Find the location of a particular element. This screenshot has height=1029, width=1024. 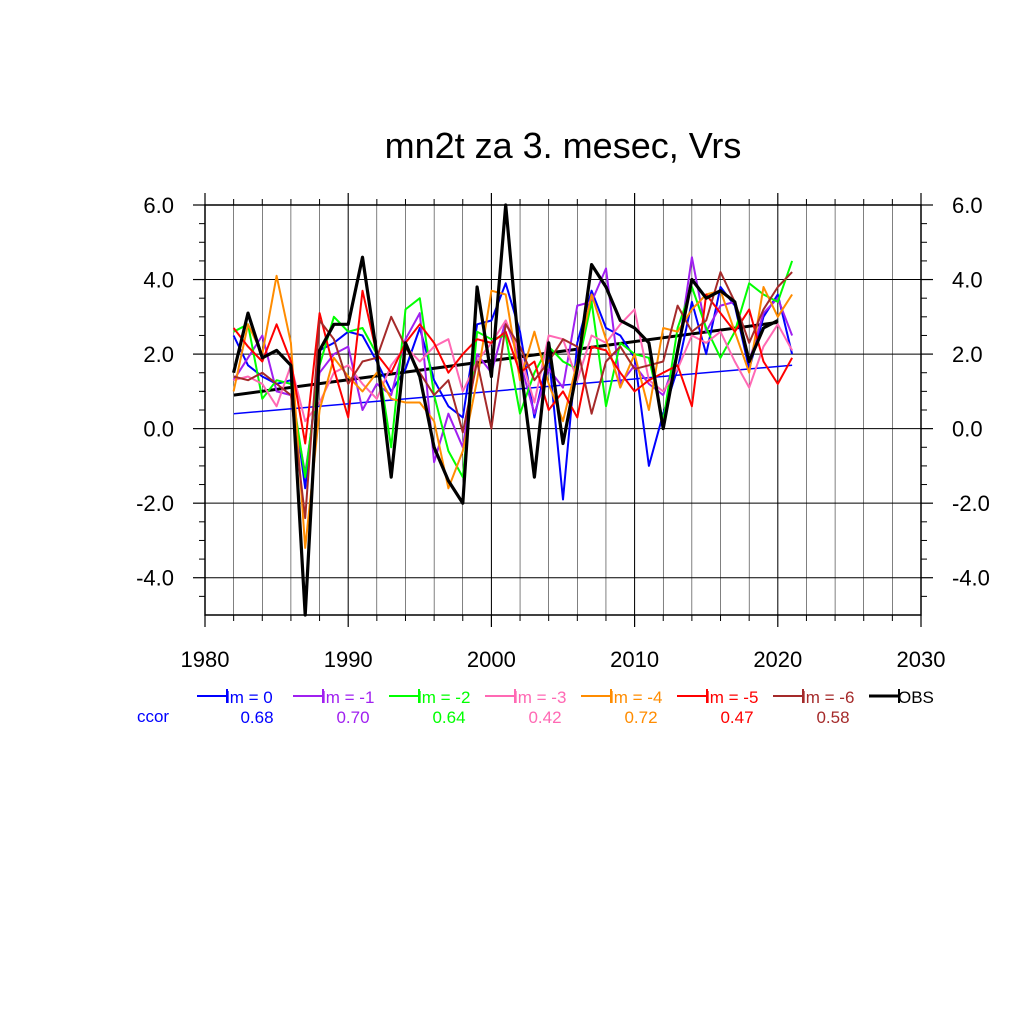

legend-item-lm3: lm = -30.42 is located at coordinates (525, 707).